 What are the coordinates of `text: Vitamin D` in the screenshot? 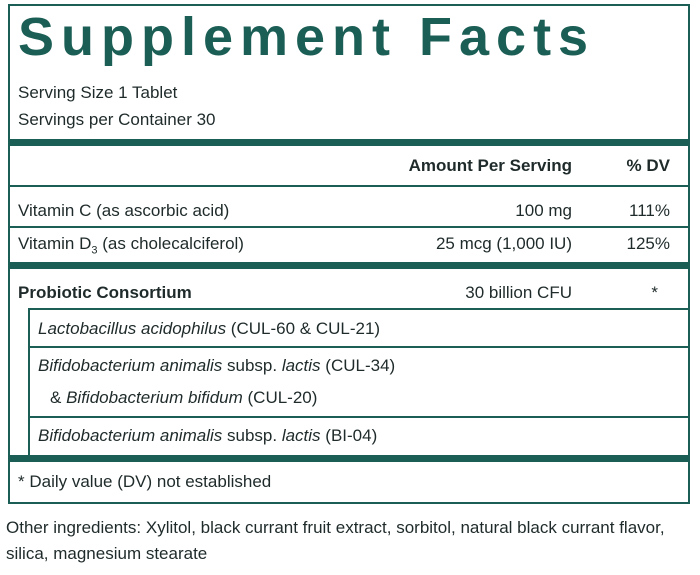 It's located at (55, 243).